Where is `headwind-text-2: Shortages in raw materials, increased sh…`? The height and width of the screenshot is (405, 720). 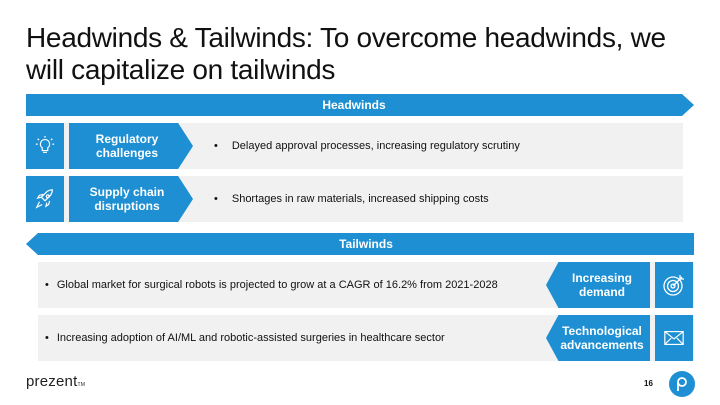
headwind-text-2: Shortages in raw materials, increased sh… is located at coordinates (360, 199).